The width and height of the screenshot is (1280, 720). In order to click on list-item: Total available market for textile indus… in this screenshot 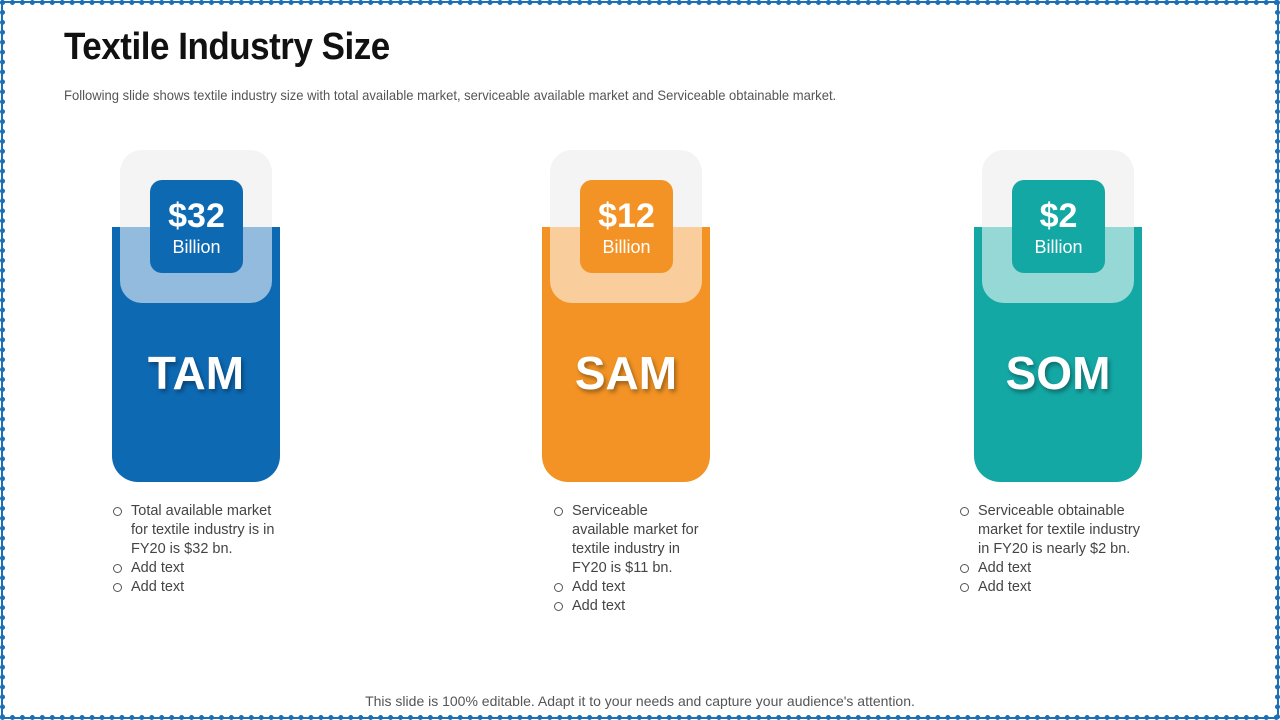, I will do `click(197, 530)`.